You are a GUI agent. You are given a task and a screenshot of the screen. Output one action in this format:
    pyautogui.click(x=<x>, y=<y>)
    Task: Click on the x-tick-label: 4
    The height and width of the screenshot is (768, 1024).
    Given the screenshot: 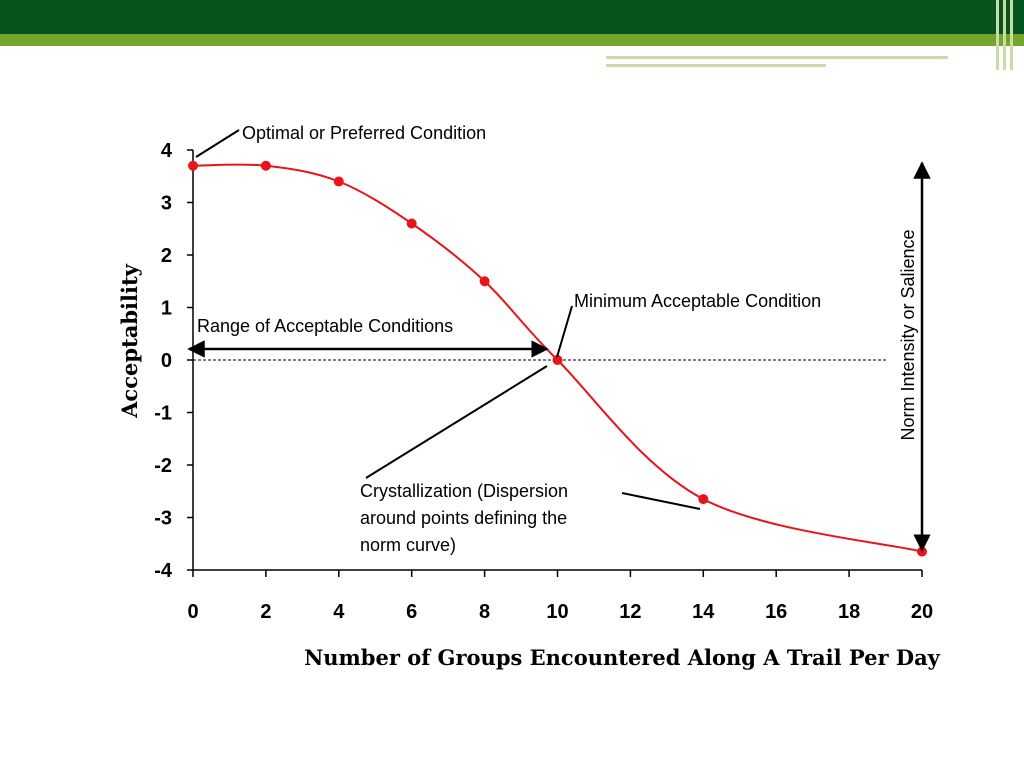 What is the action you would take?
    pyautogui.click(x=339, y=612)
    